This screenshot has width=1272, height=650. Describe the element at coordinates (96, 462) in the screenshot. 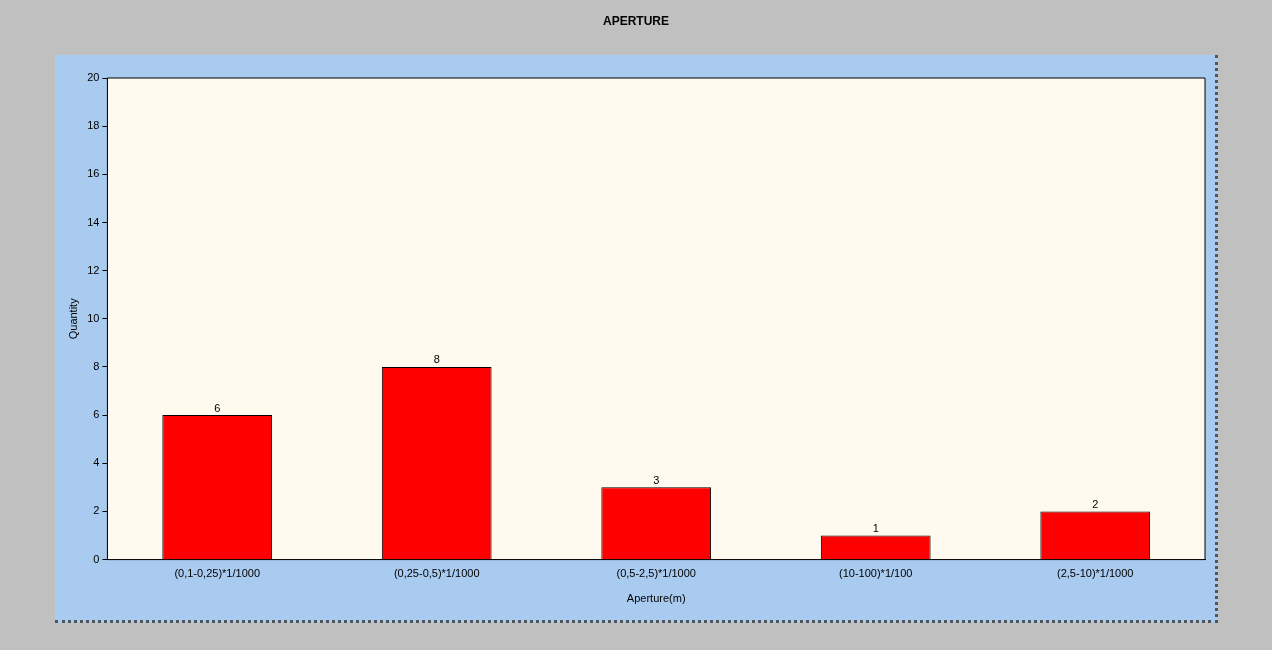

I see `y-tick-label: 4` at that location.